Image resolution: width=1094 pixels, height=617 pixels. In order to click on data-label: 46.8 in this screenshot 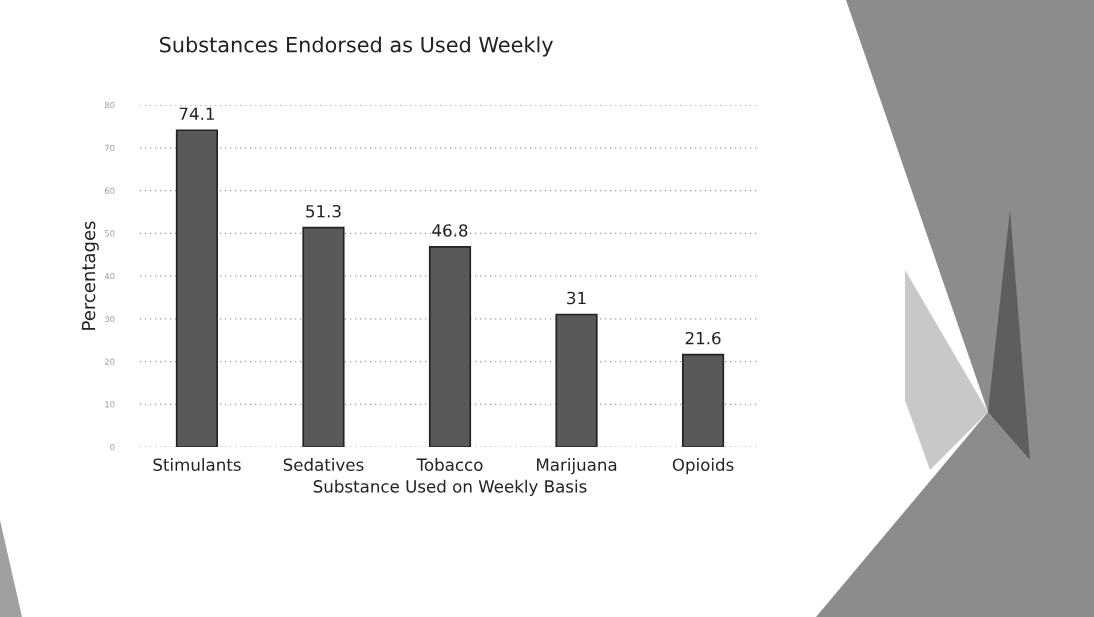, I will do `click(450, 230)`.